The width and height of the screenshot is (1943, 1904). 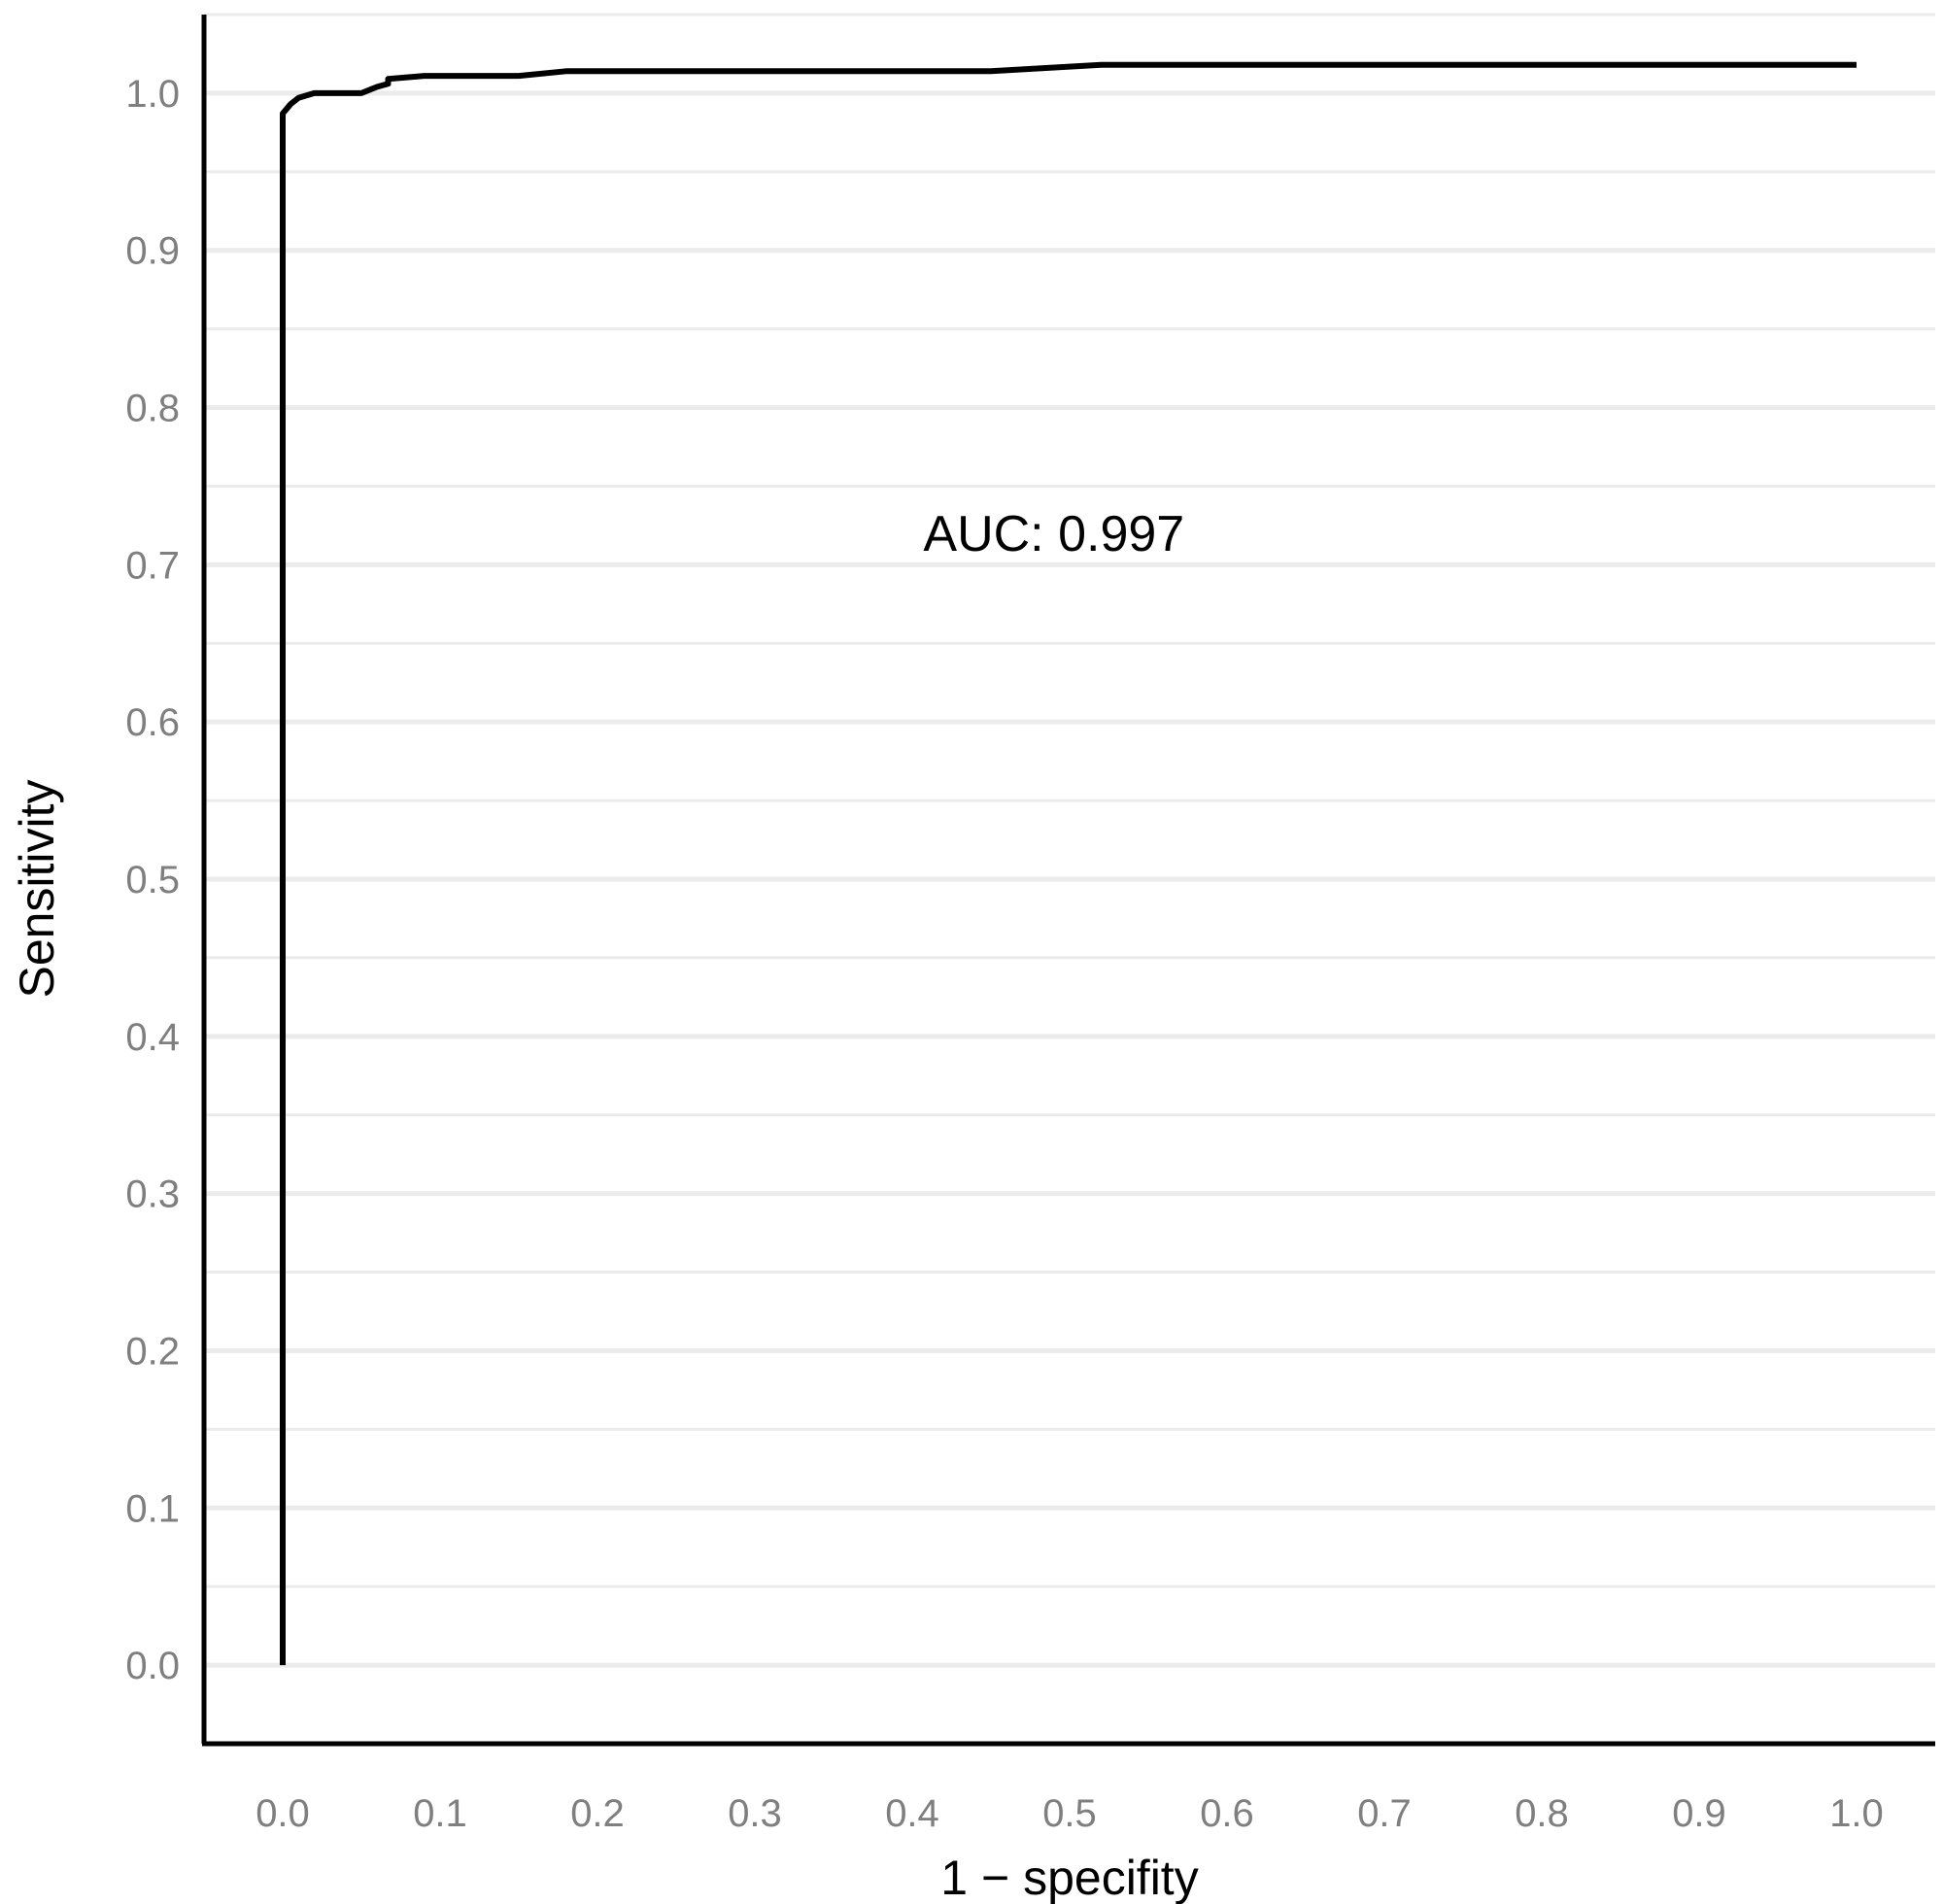 What do you see at coordinates (912, 1813) in the screenshot?
I see `x-tick-label: 0.4` at bounding box center [912, 1813].